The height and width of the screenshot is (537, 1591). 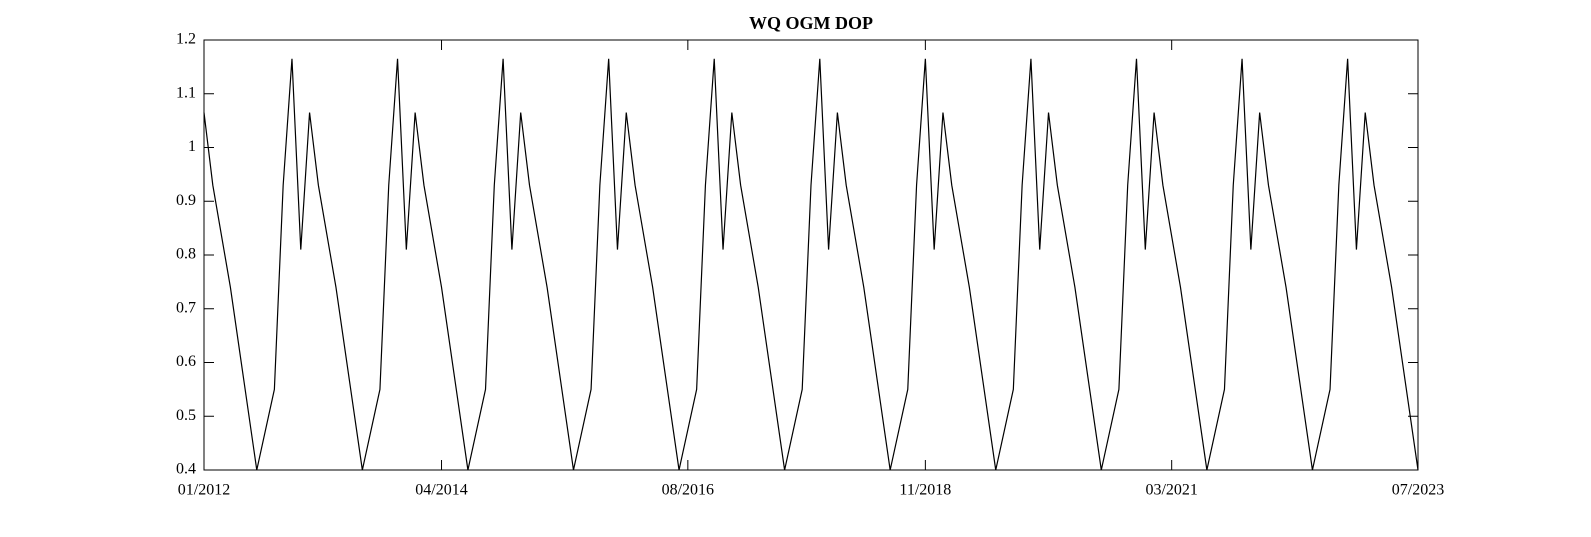 What do you see at coordinates (1418, 490) in the screenshot?
I see `x-tick-label: 07/2023` at bounding box center [1418, 490].